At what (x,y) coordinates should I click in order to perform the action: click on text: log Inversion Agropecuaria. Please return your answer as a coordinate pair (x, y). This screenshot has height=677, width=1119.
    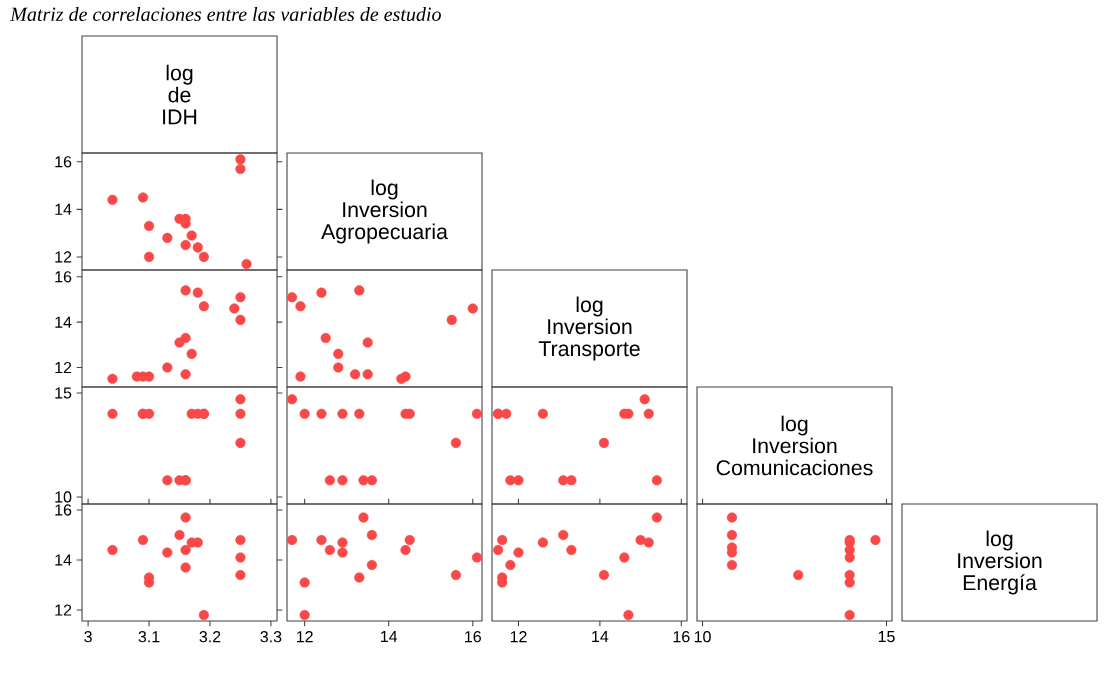
    Looking at the image, I should click on (384, 211).